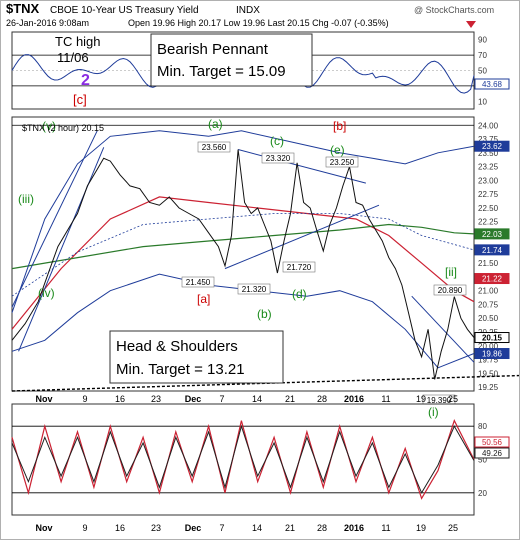 The height and width of the screenshot is (540, 520). Describe the element at coordinates (264, 314) in the screenshot. I see `wave-label: (b)` at that location.